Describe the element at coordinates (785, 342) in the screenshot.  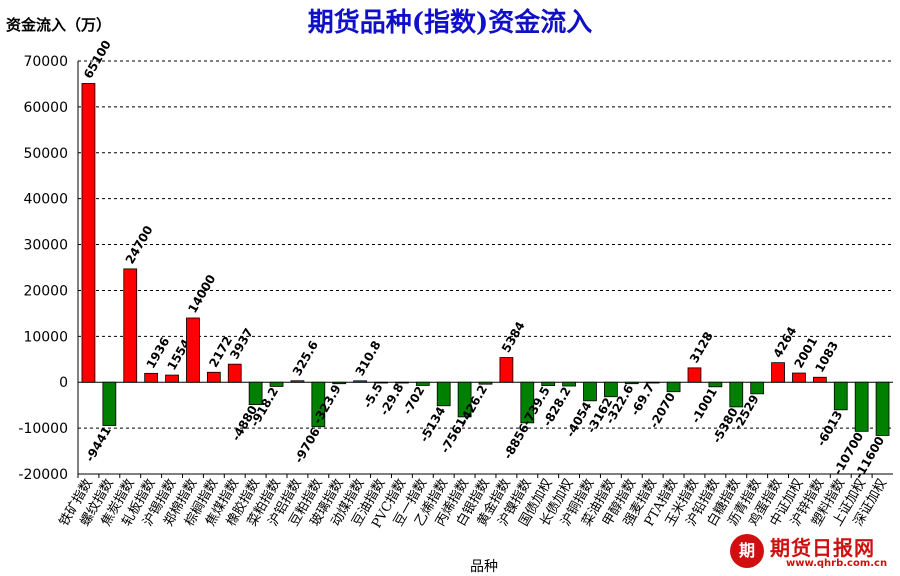
I see `data-label: 4264` at that location.